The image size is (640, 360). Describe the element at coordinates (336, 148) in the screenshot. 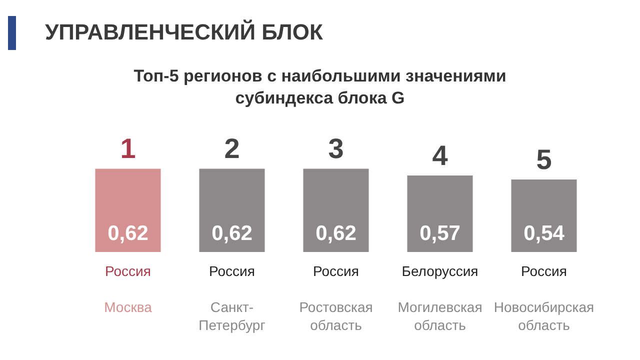

I see `annotation: 3` at that location.